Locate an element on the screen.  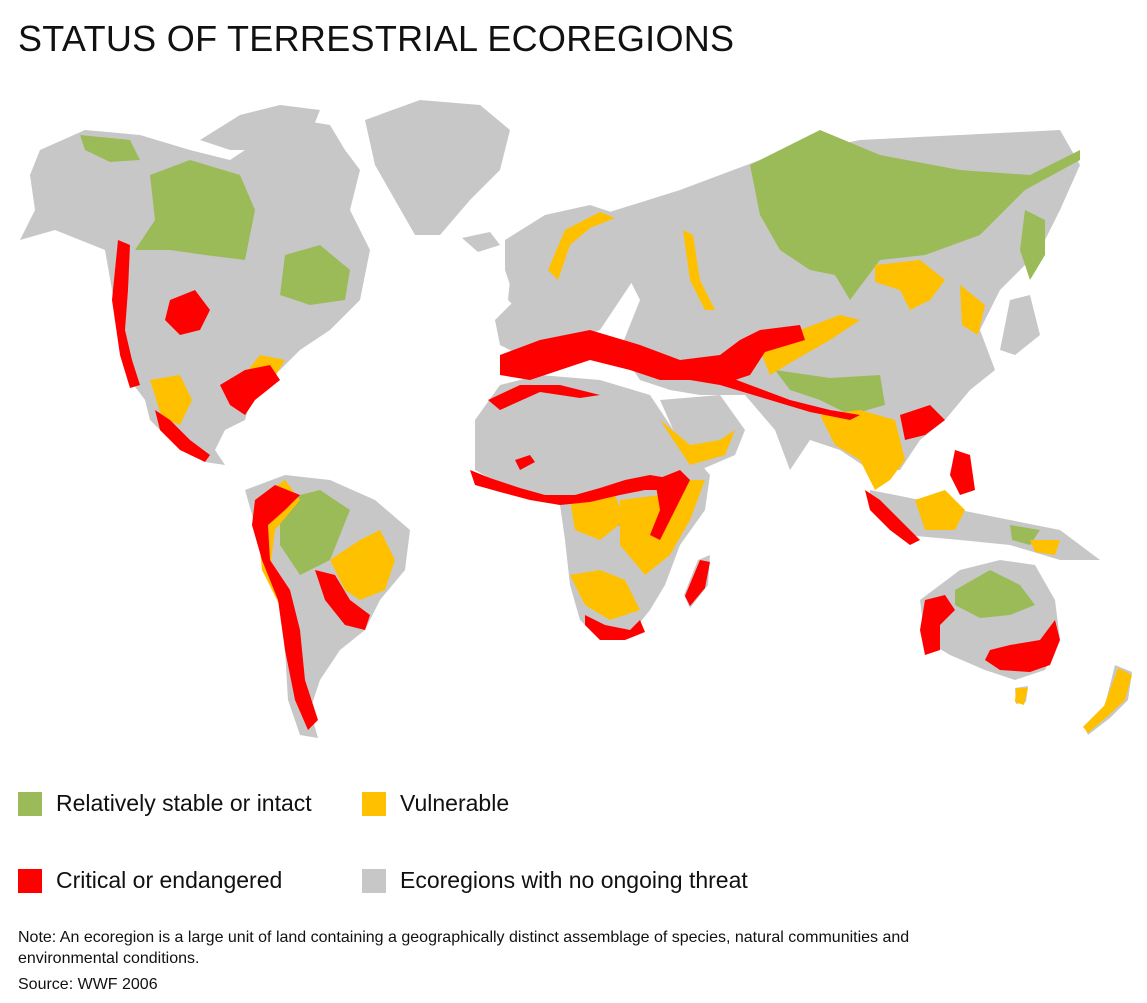
legend-item-stable: Relatively stable or intact is located at coordinates (165, 803).